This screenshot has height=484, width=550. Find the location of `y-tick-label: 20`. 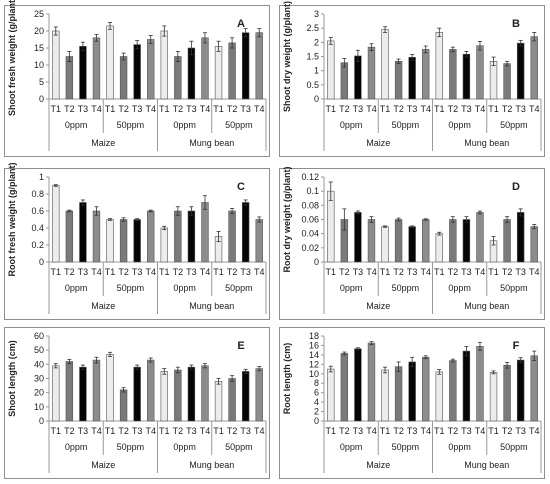

y-tick-label: 20 is located at coordinates (39, 31).